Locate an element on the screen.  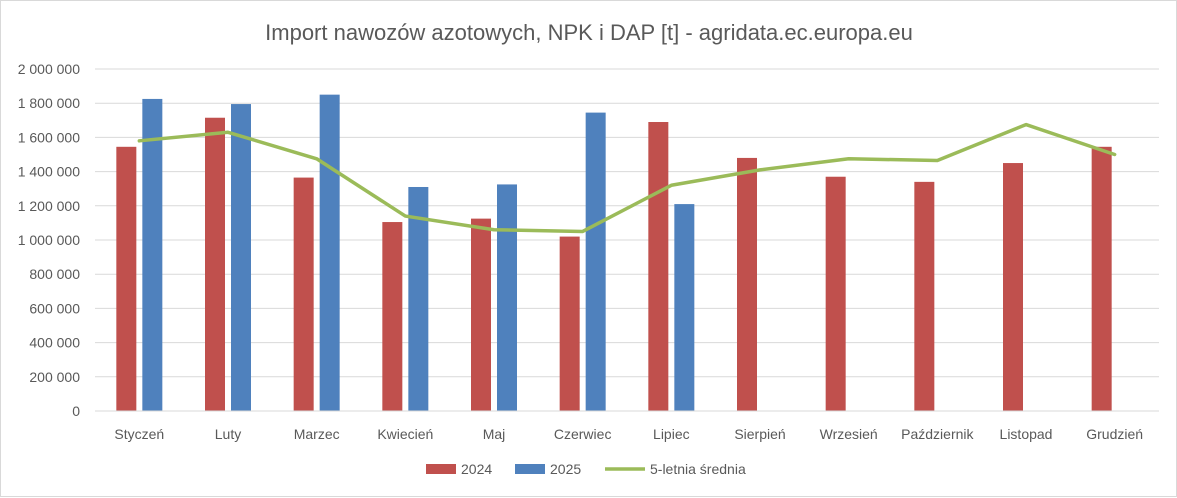
x-tick-label: Wrzesień is located at coordinates (849, 434).